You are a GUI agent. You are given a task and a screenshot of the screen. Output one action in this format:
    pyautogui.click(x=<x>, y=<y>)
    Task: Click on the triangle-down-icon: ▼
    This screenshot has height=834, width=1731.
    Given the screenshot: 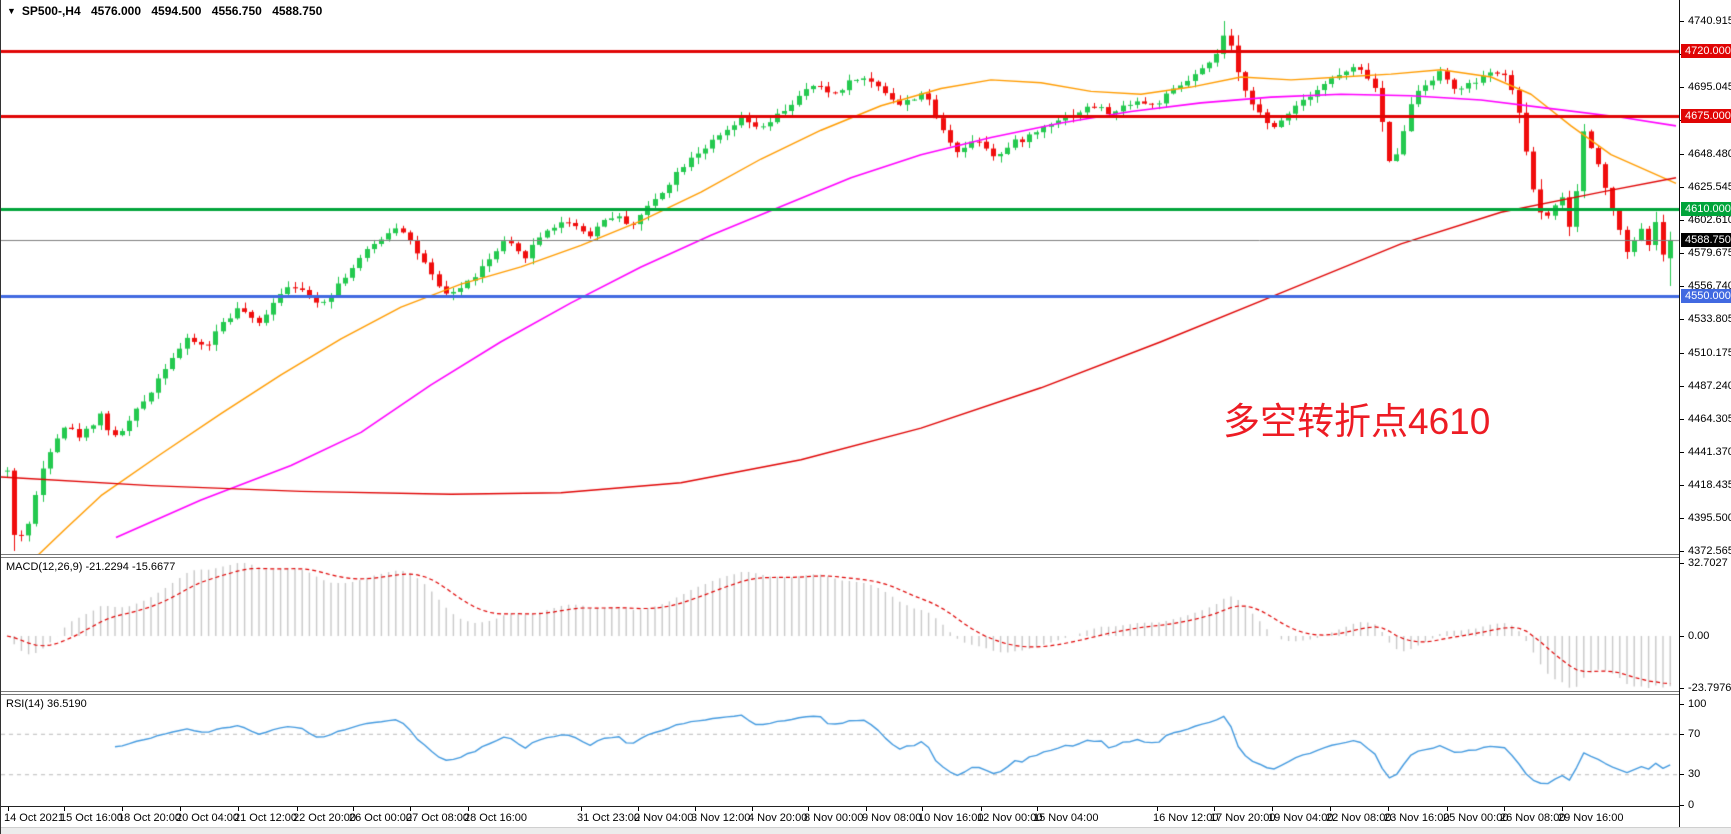 What is the action you would take?
    pyautogui.click(x=11, y=11)
    